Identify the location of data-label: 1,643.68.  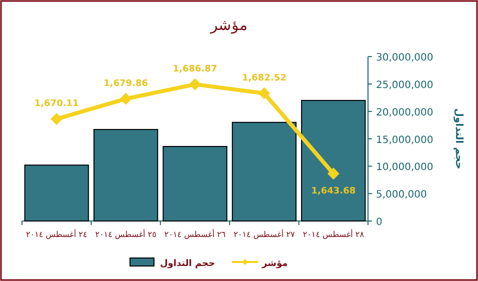
(333, 191).